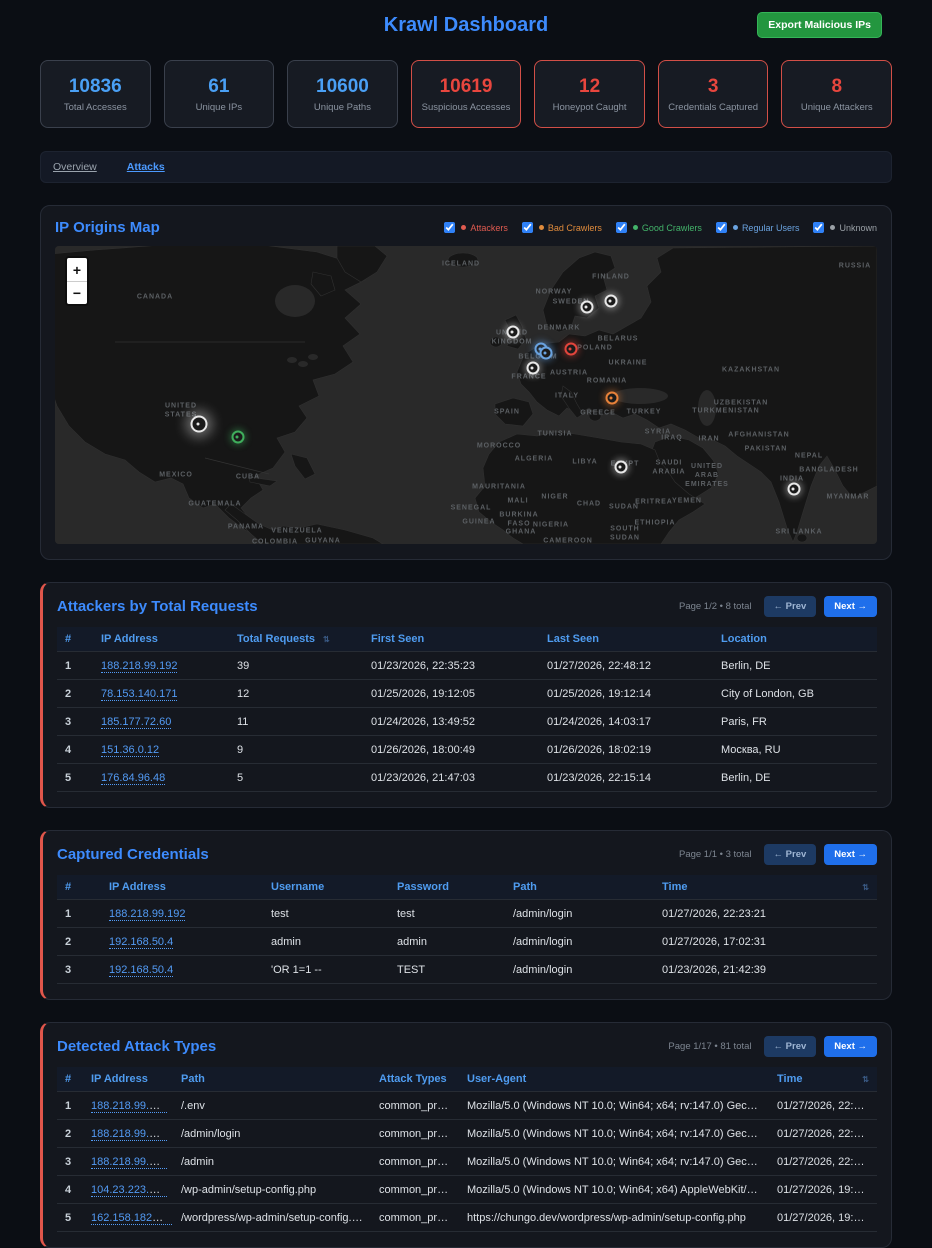 The height and width of the screenshot is (1248, 932). I want to click on tab-overview: Overview, so click(75, 167).